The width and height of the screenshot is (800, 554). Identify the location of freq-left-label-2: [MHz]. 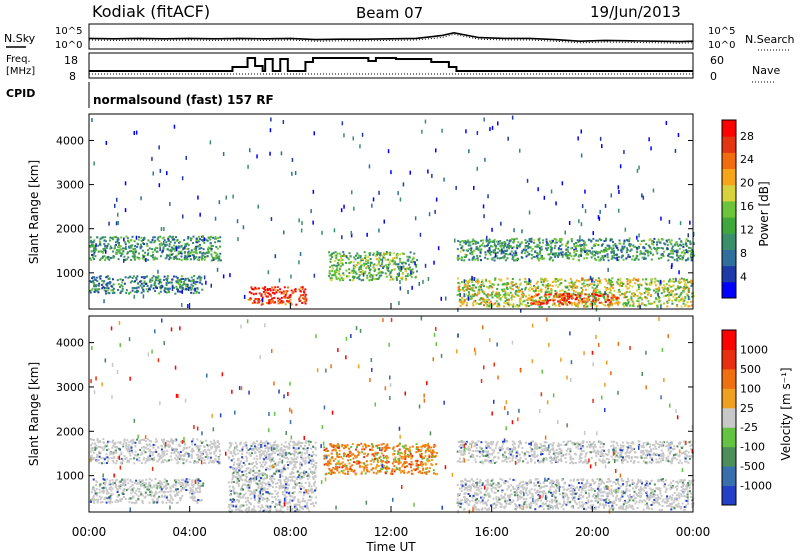
(20, 71).